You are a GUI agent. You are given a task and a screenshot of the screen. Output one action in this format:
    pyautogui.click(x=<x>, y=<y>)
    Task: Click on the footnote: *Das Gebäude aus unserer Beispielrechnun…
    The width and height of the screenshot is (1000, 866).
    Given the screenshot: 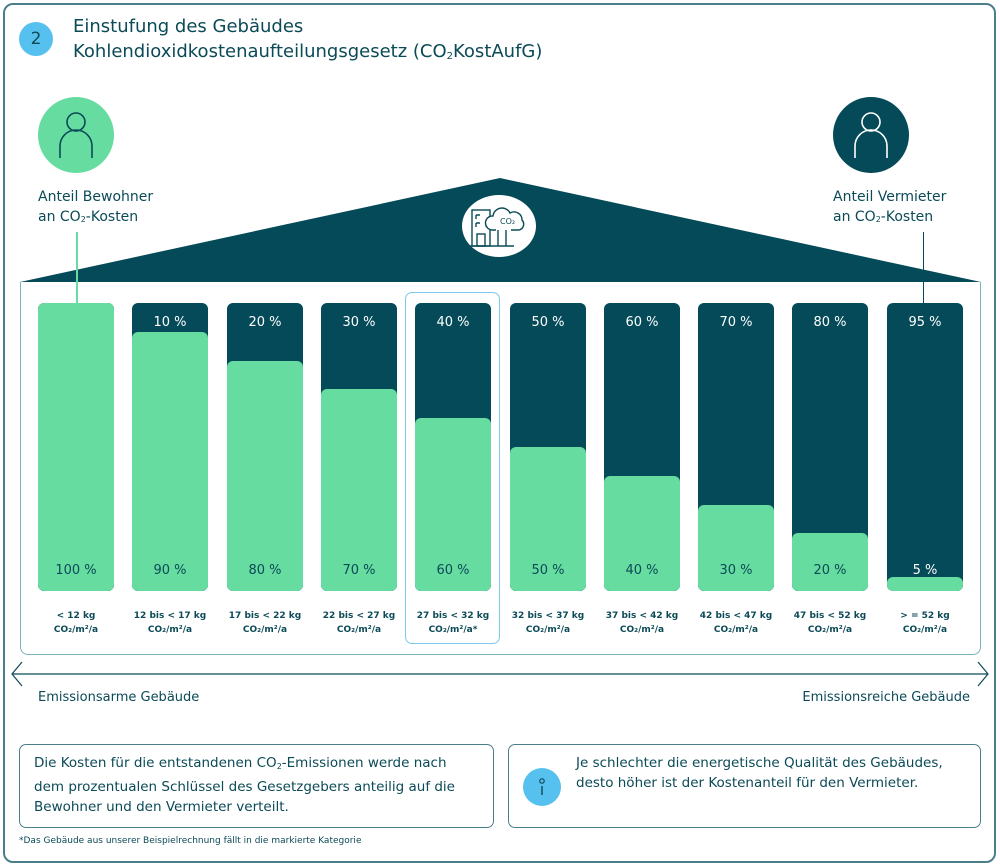 What is the action you would take?
    pyautogui.click(x=190, y=841)
    